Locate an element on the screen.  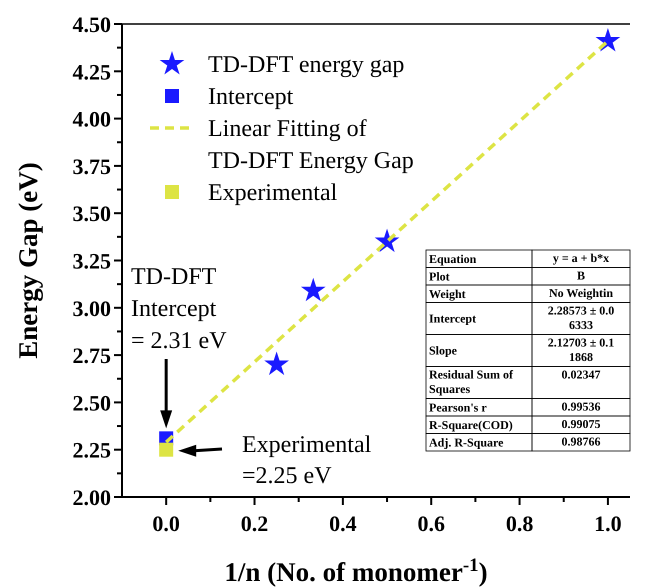
annotation: R-Square(COD) is located at coordinates (471, 425).